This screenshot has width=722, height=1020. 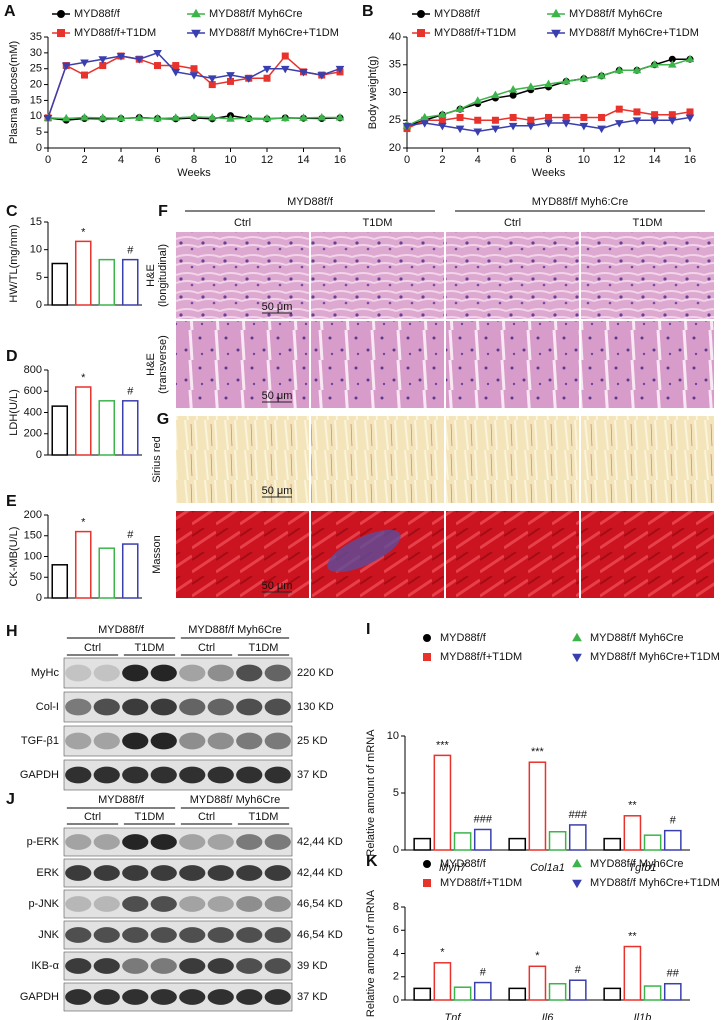 I want to click on row-label: TGF-β1, so click(x=40, y=741).